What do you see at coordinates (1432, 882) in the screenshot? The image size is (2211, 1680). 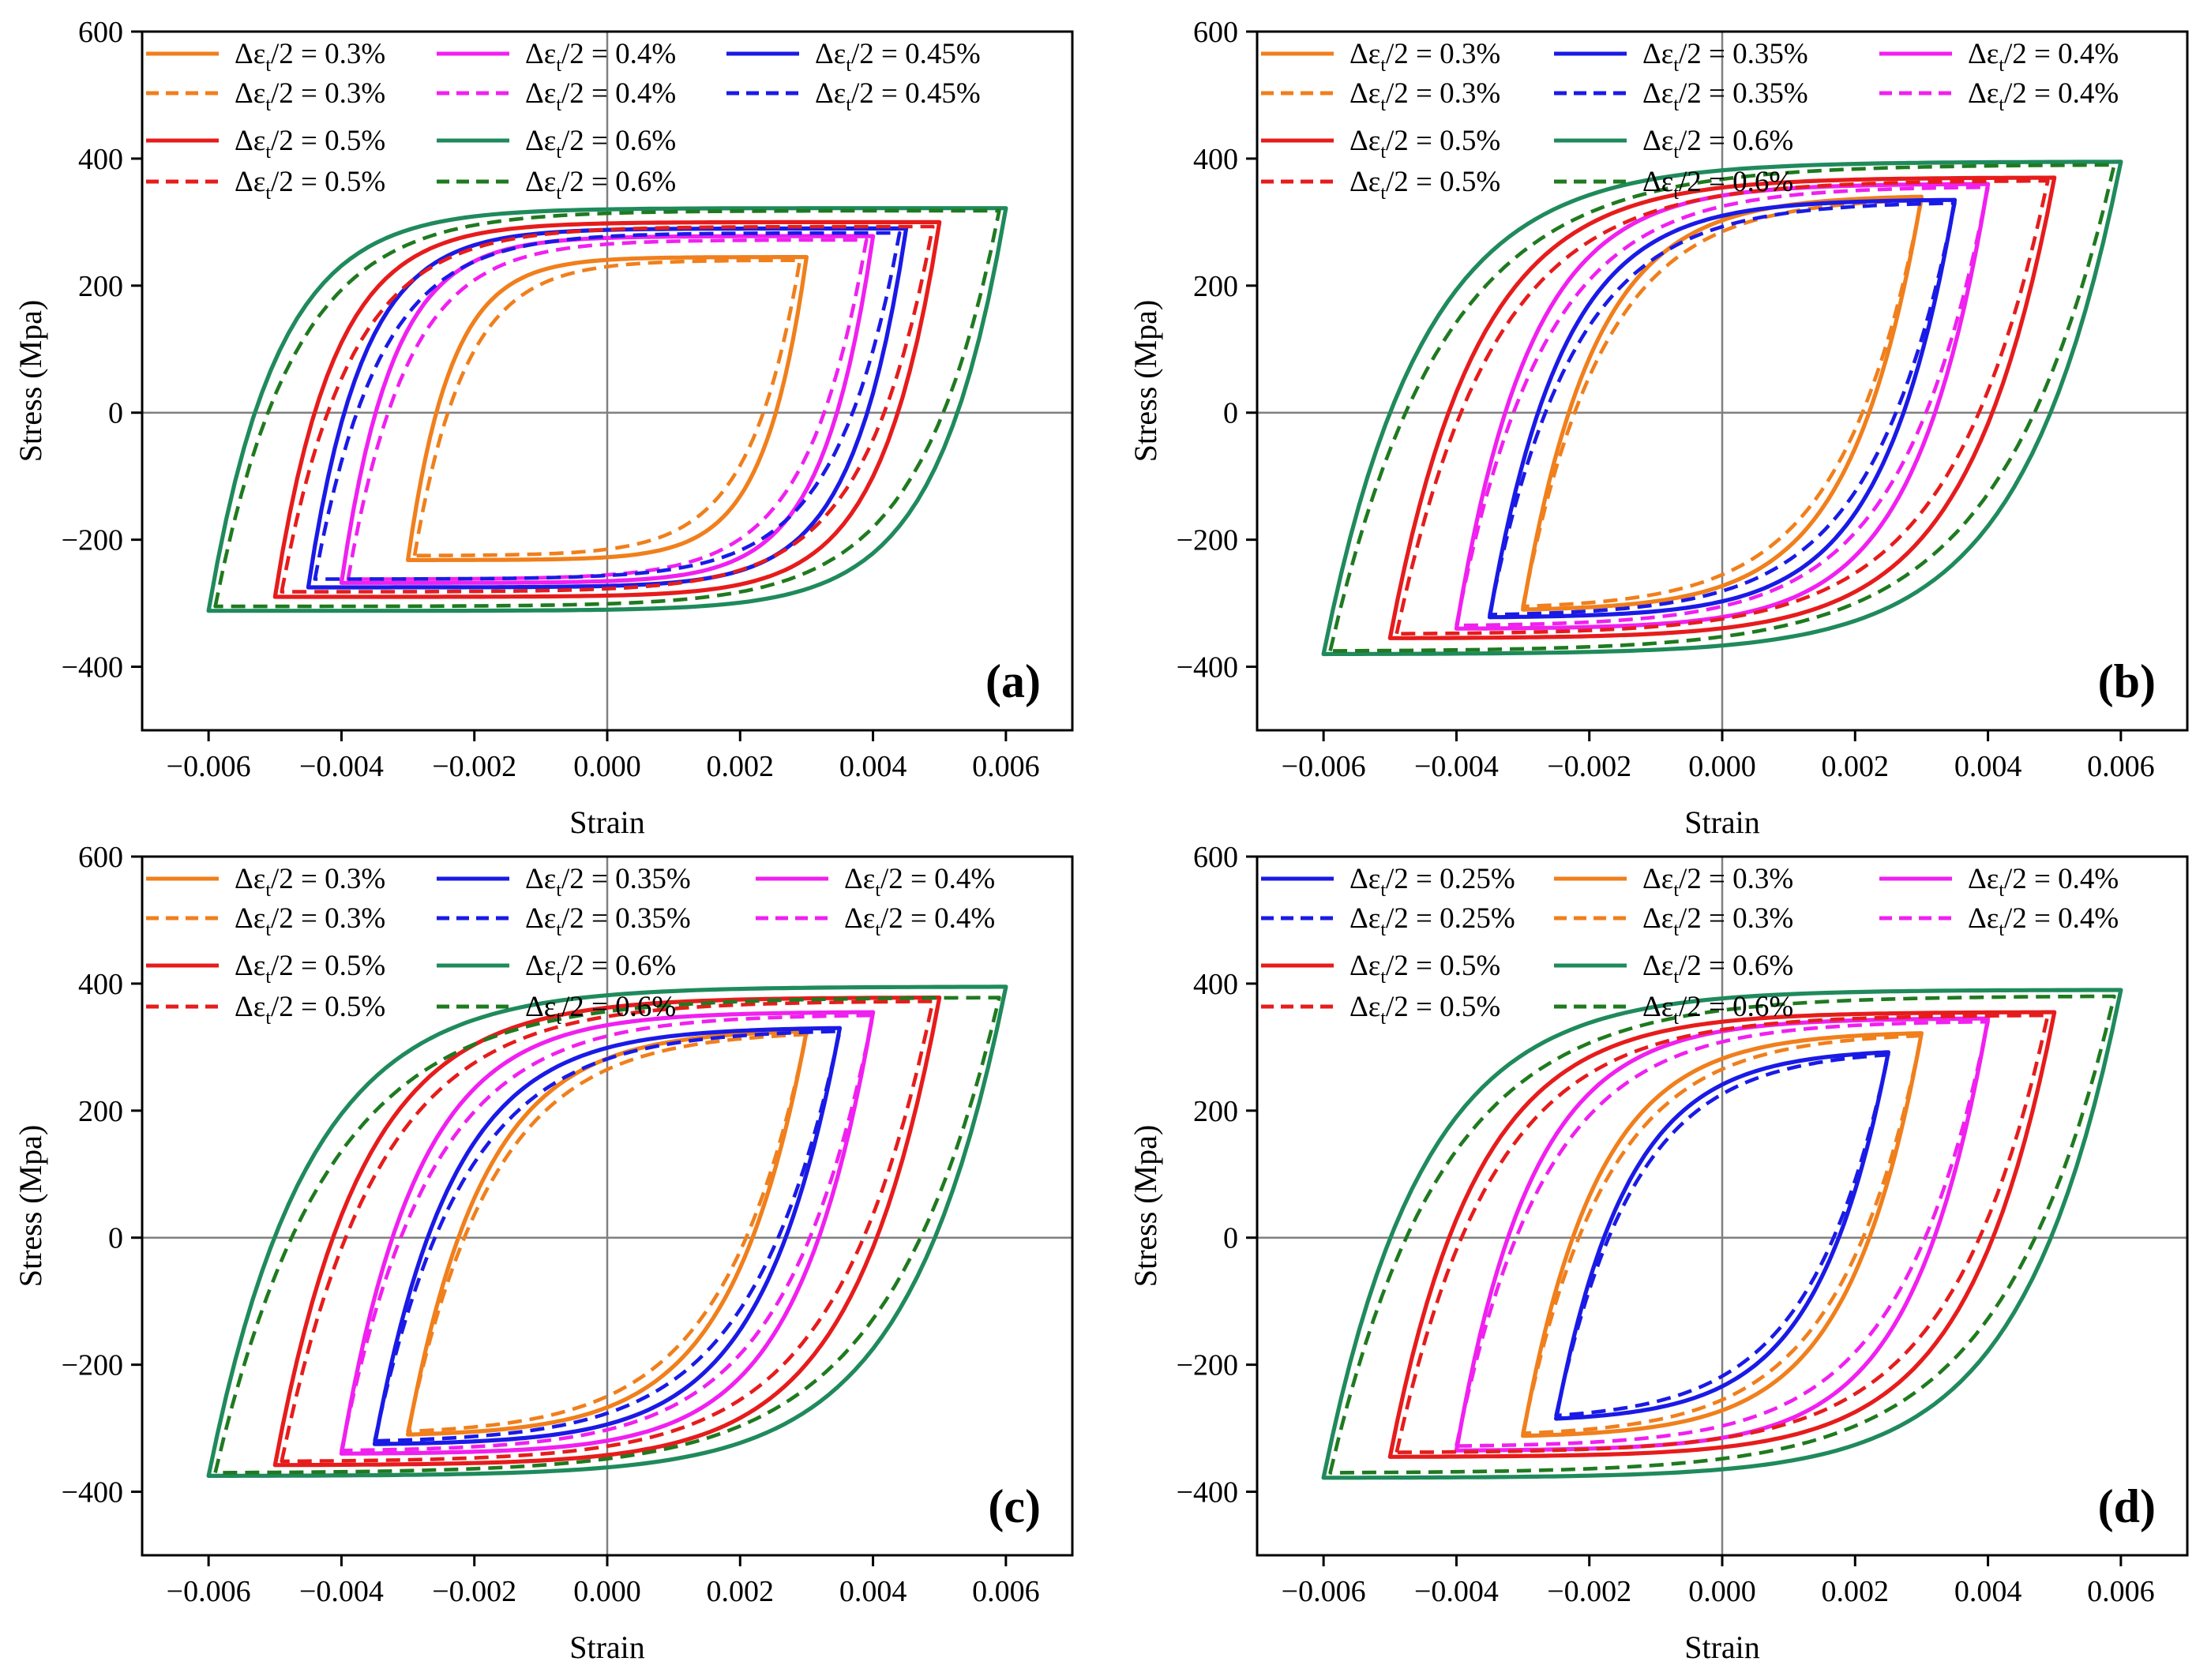 I see `legend-label: Δεt/2 = 0.25%` at bounding box center [1432, 882].